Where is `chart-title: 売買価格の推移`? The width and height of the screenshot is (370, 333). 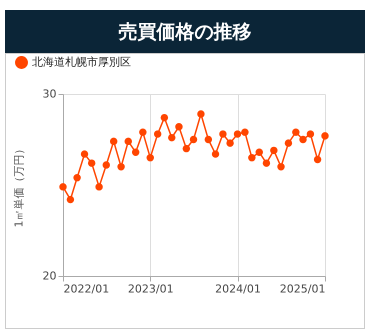 chart-title: 売買価格の推移 is located at coordinates (185, 31).